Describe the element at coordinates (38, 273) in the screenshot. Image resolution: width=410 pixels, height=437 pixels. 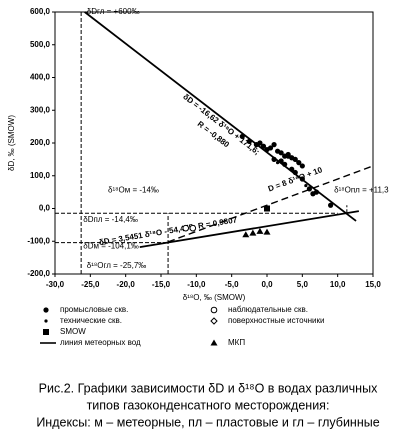
I see `y-tick-label: -200,0` at that location.